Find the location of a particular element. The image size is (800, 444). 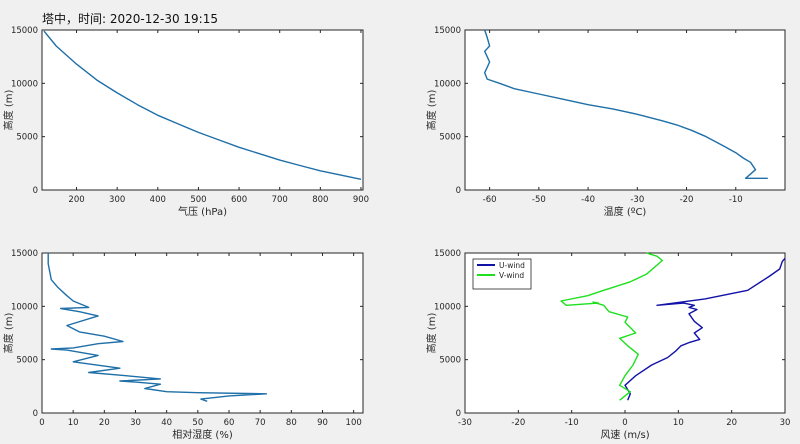

legend-label: V-wind is located at coordinates (511, 275).